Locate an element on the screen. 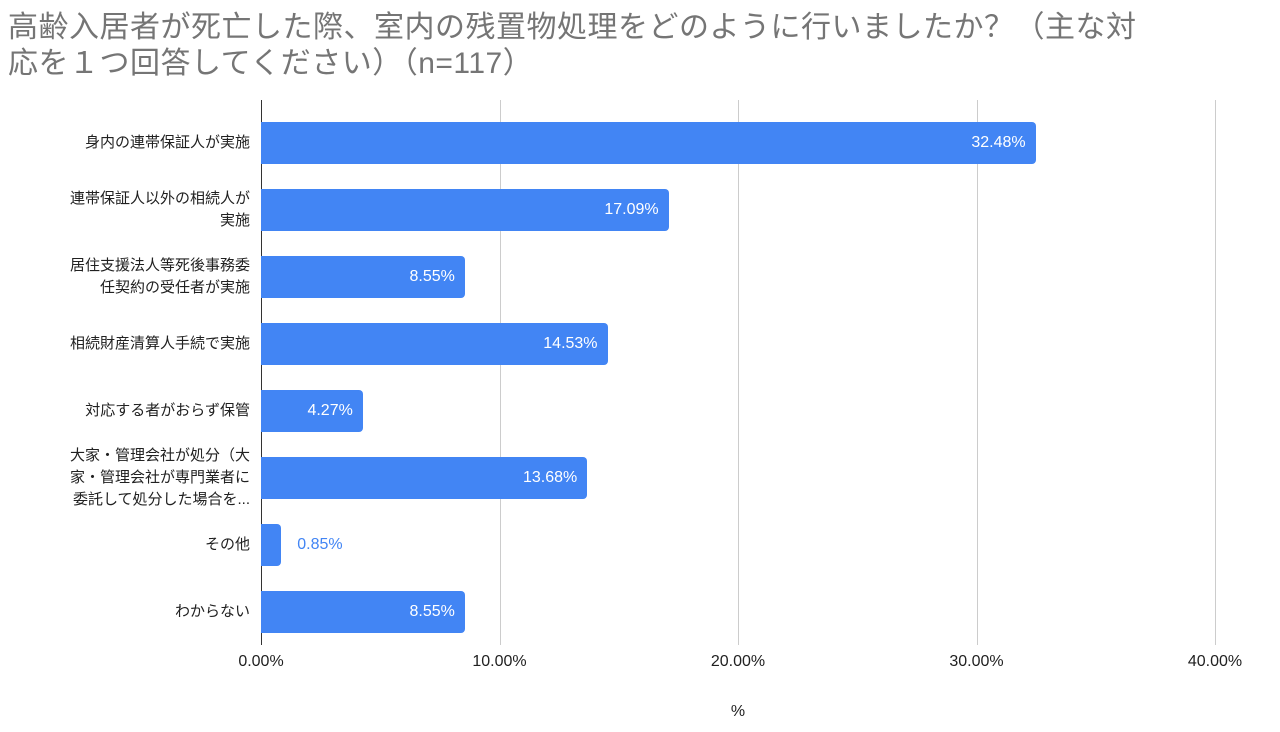  x-axis-tick-label: 10.00% is located at coordinates (499, 661).